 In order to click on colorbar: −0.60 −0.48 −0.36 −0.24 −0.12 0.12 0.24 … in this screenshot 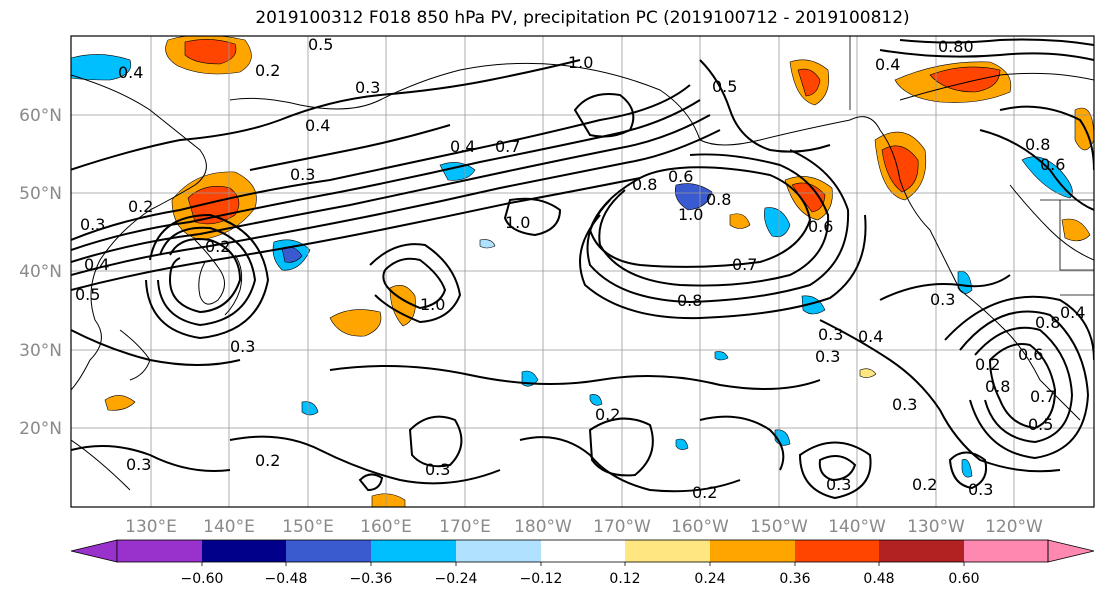, I will do `click(582, 563)`.